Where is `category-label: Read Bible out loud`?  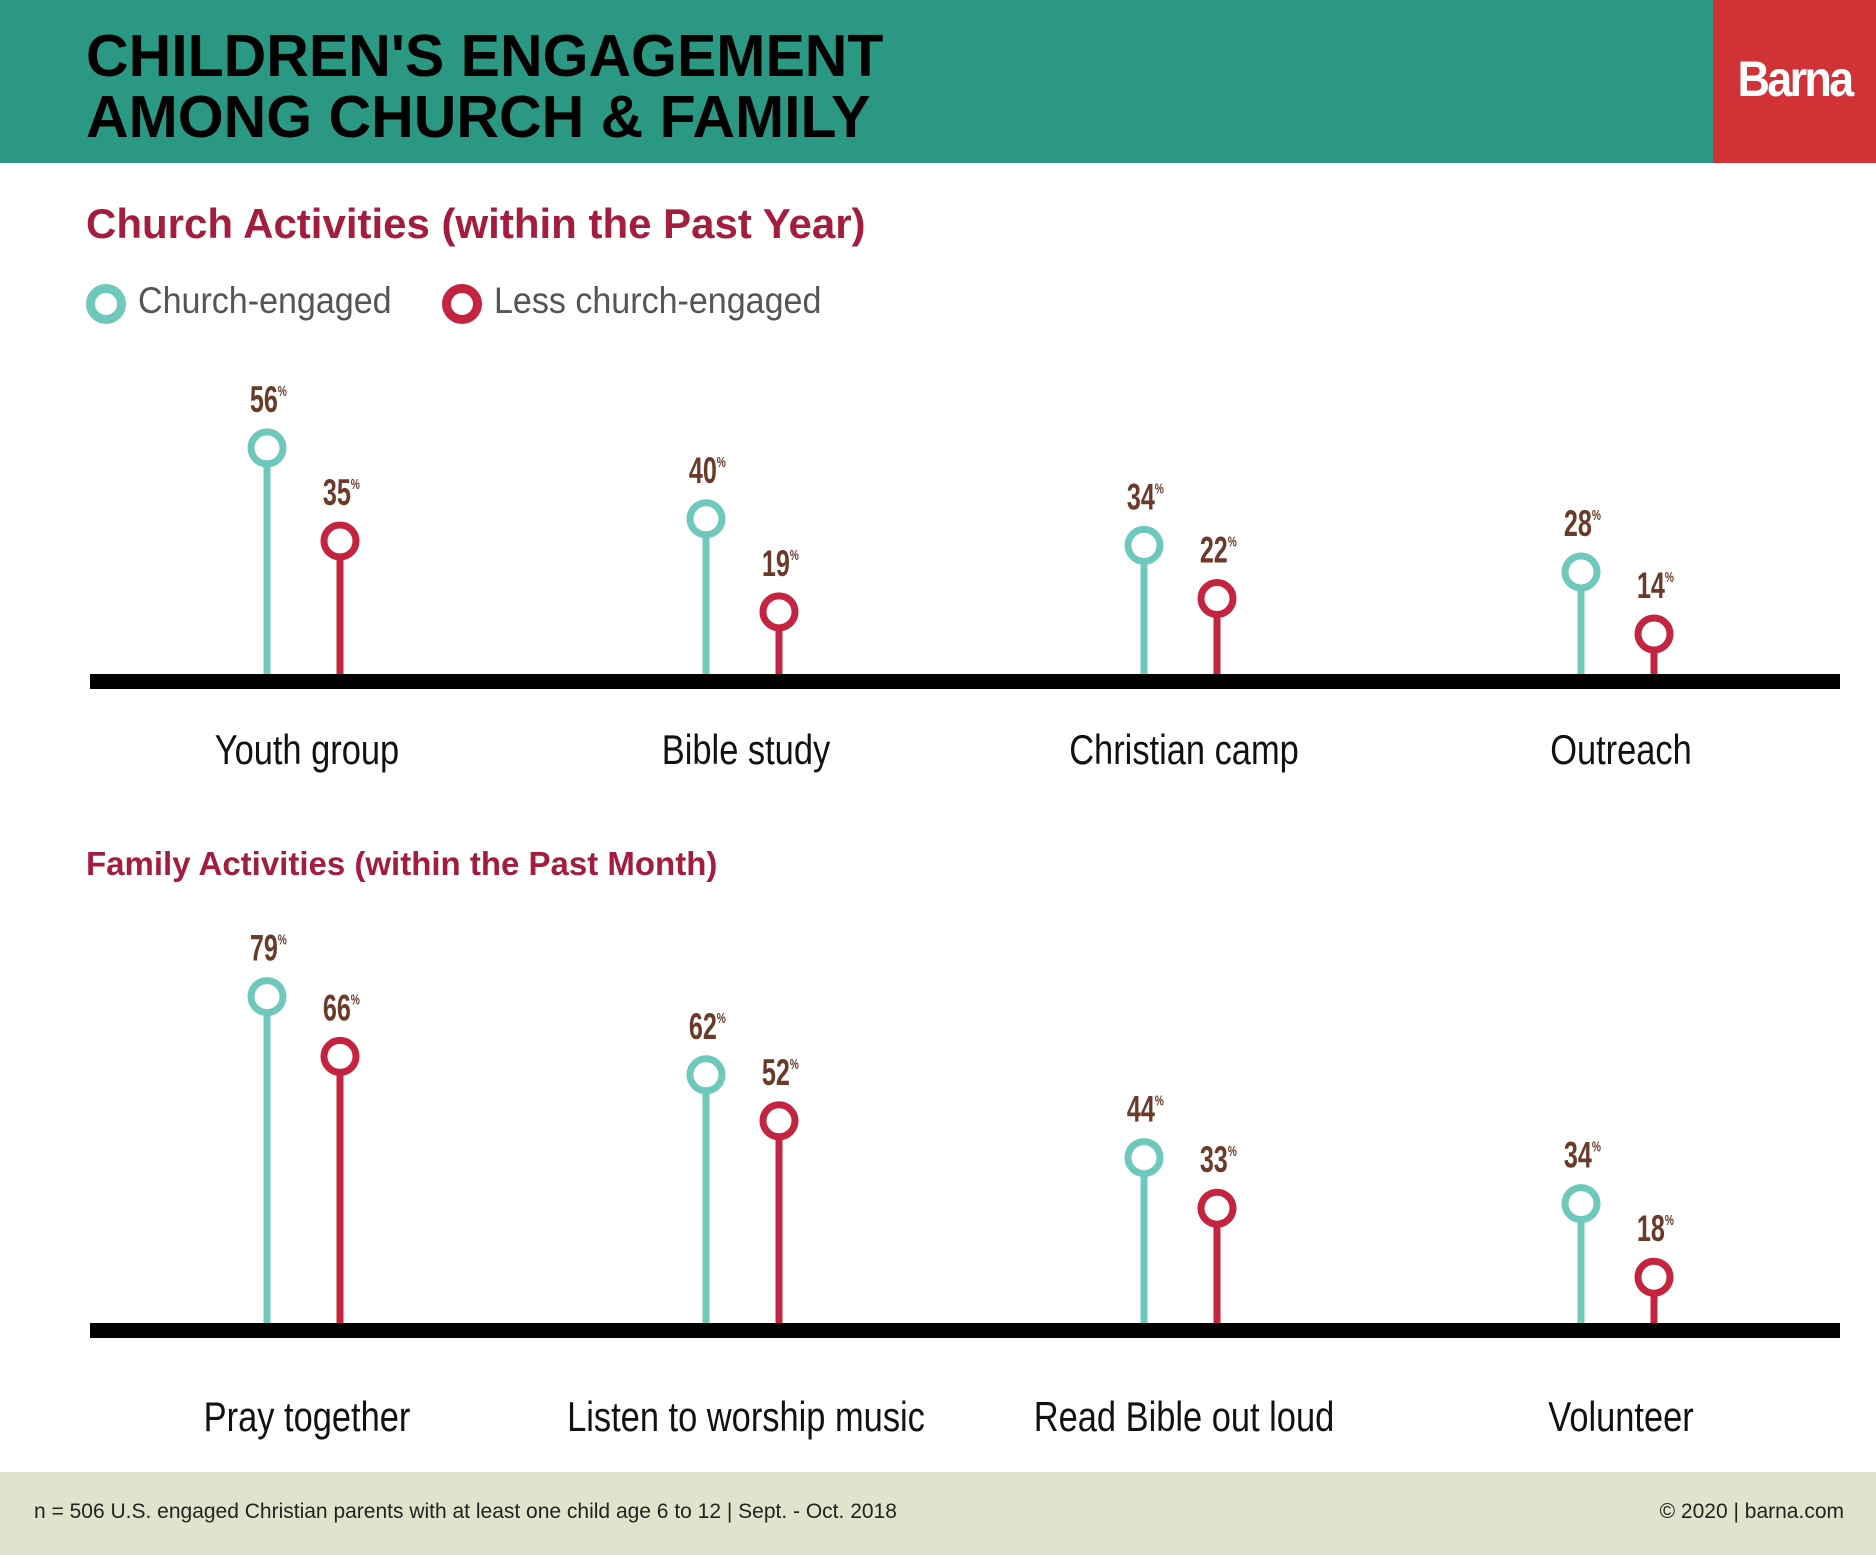
category-label: Read Bible out loud is located at coordinates (1184, 1417).